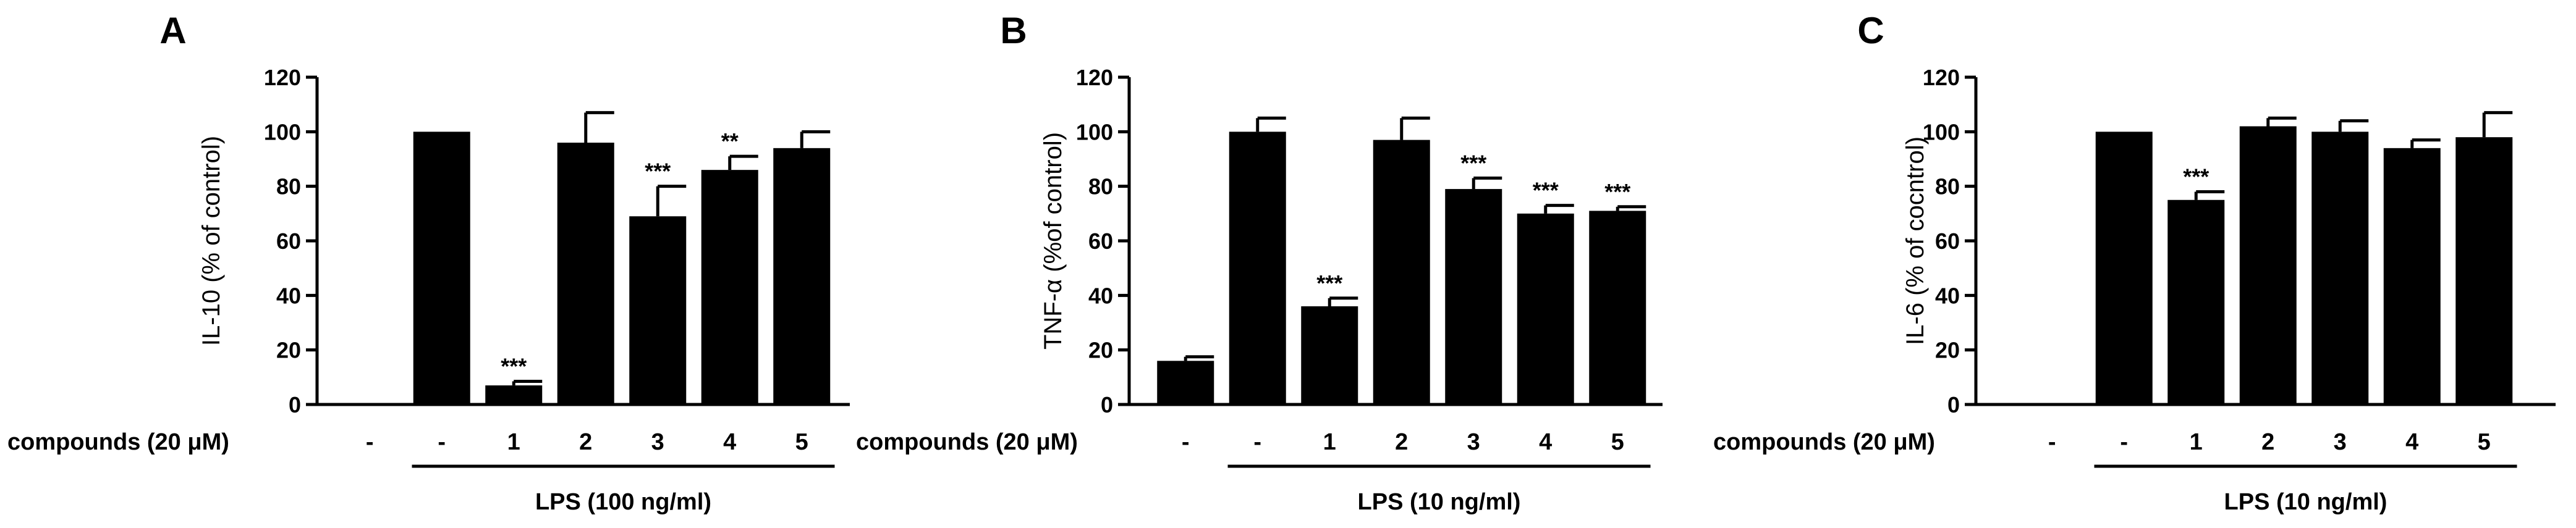 This screenshot has width=2576, height=528. What do you see at coordinates (730, 141) in the screenshot?
I see `significance-label: **` at bounding box center [730, 141].